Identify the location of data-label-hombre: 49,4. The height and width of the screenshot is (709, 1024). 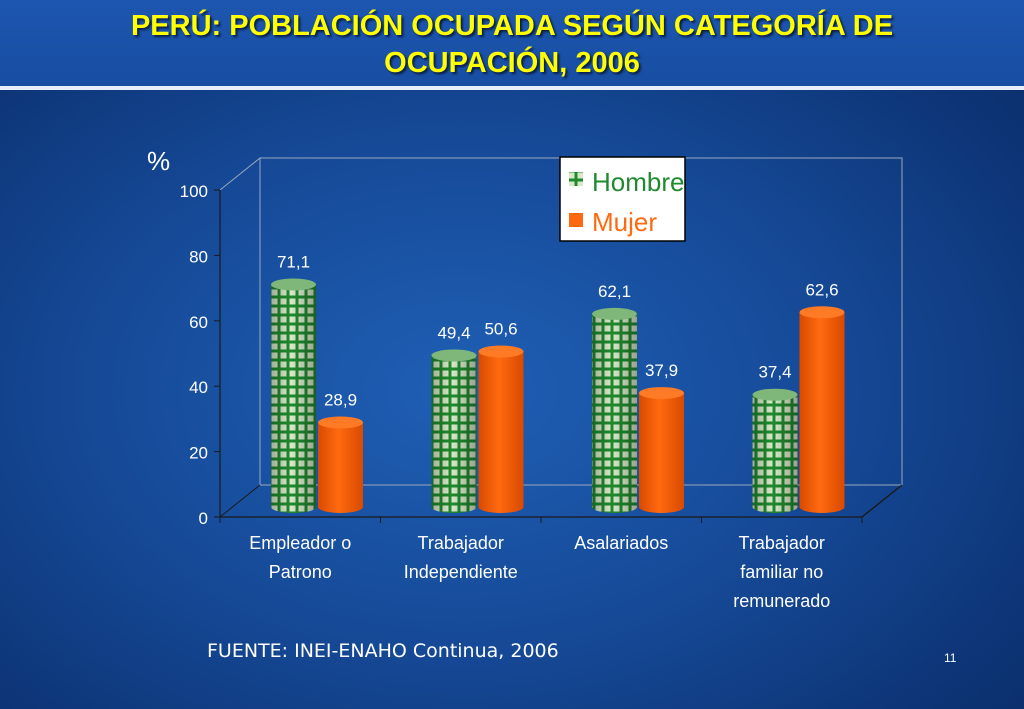
(453, 332).